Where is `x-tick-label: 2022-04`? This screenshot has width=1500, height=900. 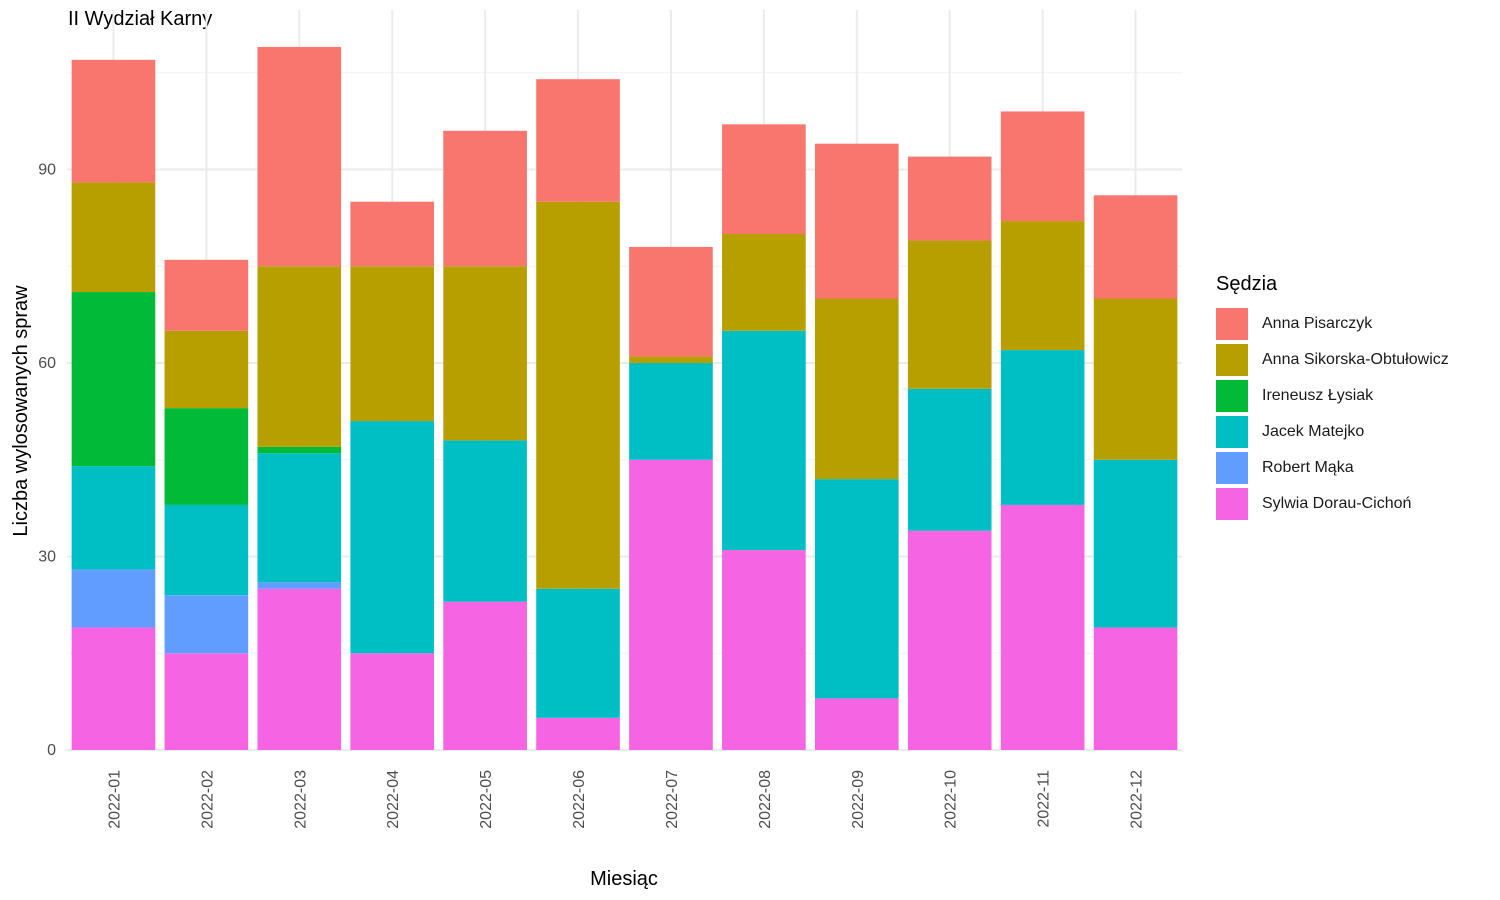 x-tick-label: 2022-04 is located at coordinates (393, 799).